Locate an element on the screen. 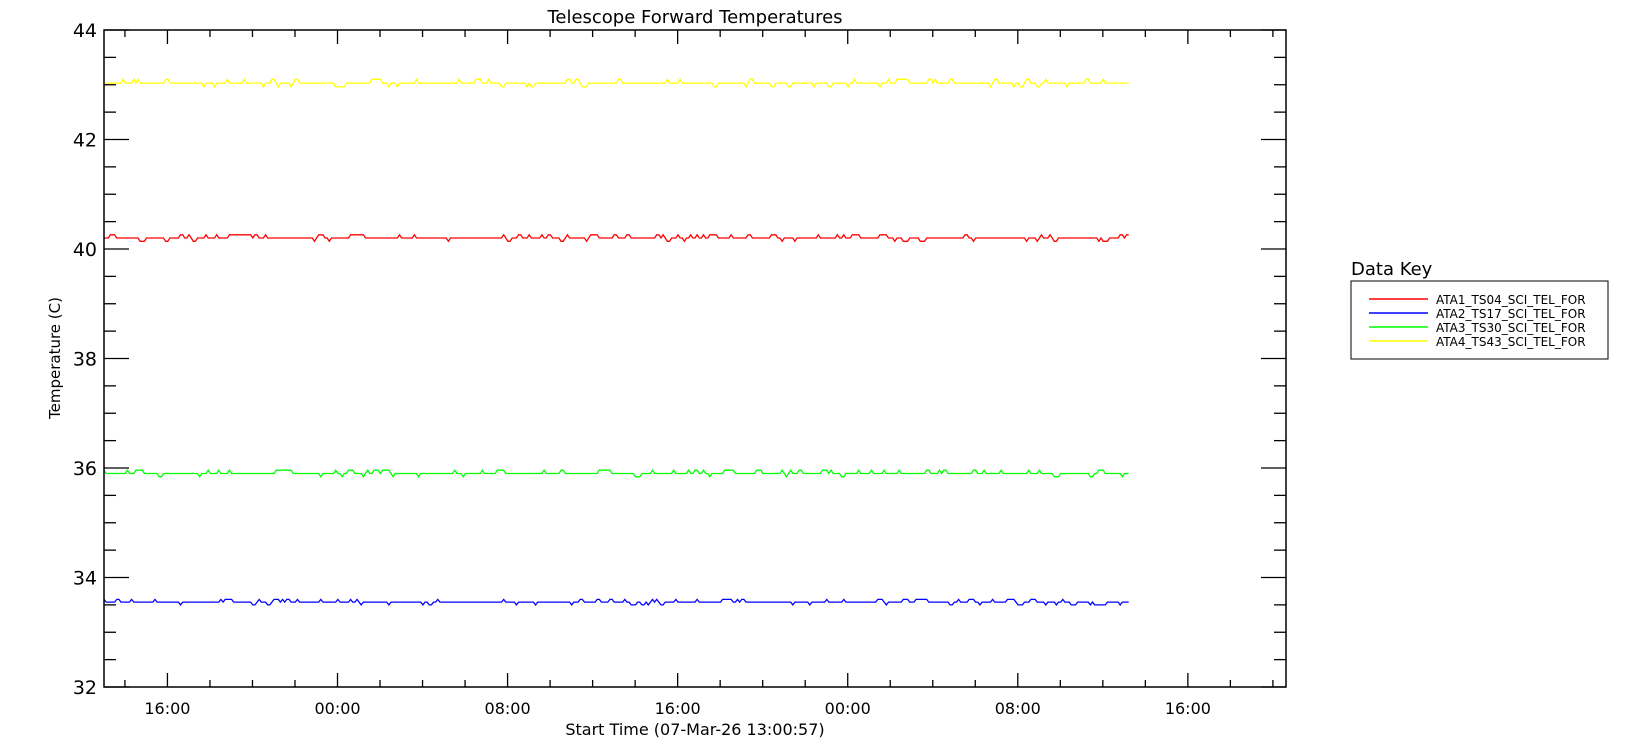 The width and height of the screenshot is (1650, 754). legend-box is located at coordinates (1479, 320).